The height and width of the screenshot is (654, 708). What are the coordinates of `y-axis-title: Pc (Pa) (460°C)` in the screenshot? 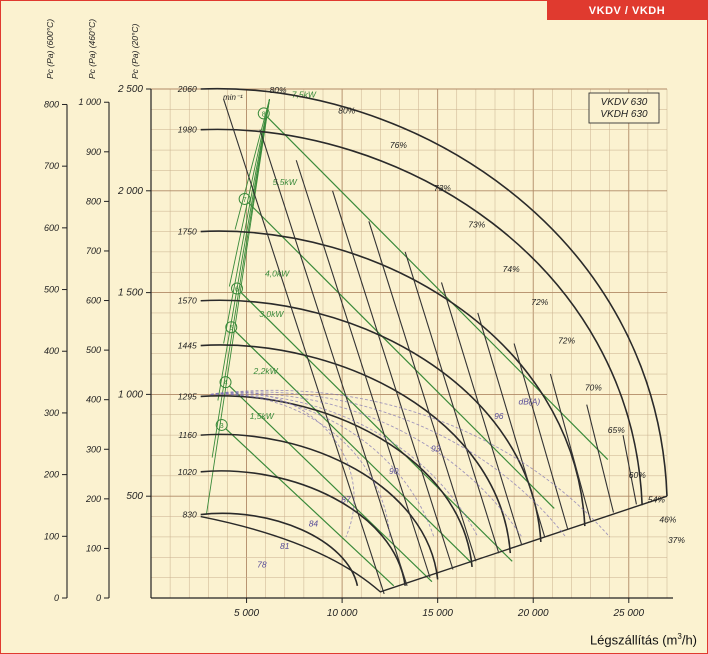 It's located at (92, 49).